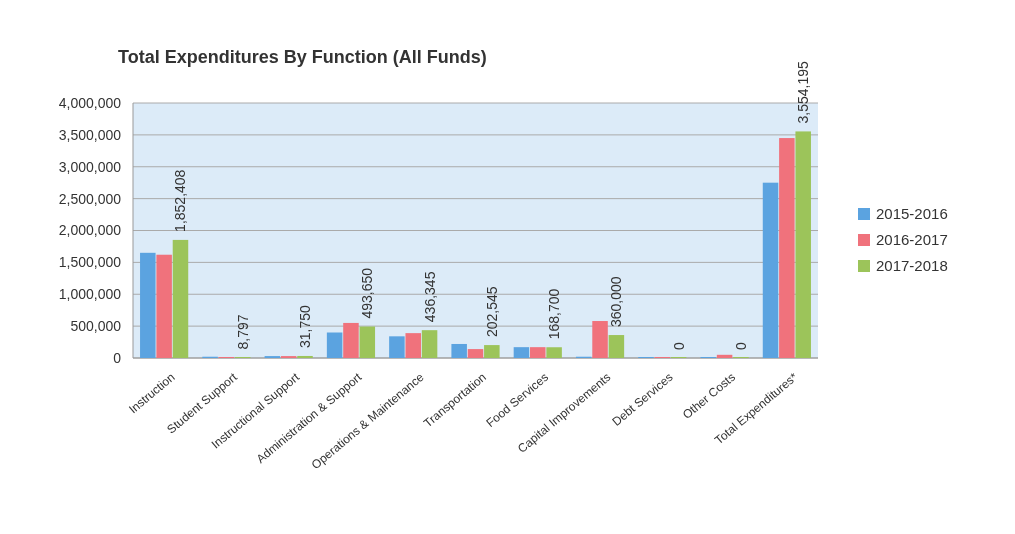 This screenshot has height=534, width=1015. What do you see at coordinates (491, 312) in the screenshot?
I see `data-label: 202,545` at bounding box center [491, 312].